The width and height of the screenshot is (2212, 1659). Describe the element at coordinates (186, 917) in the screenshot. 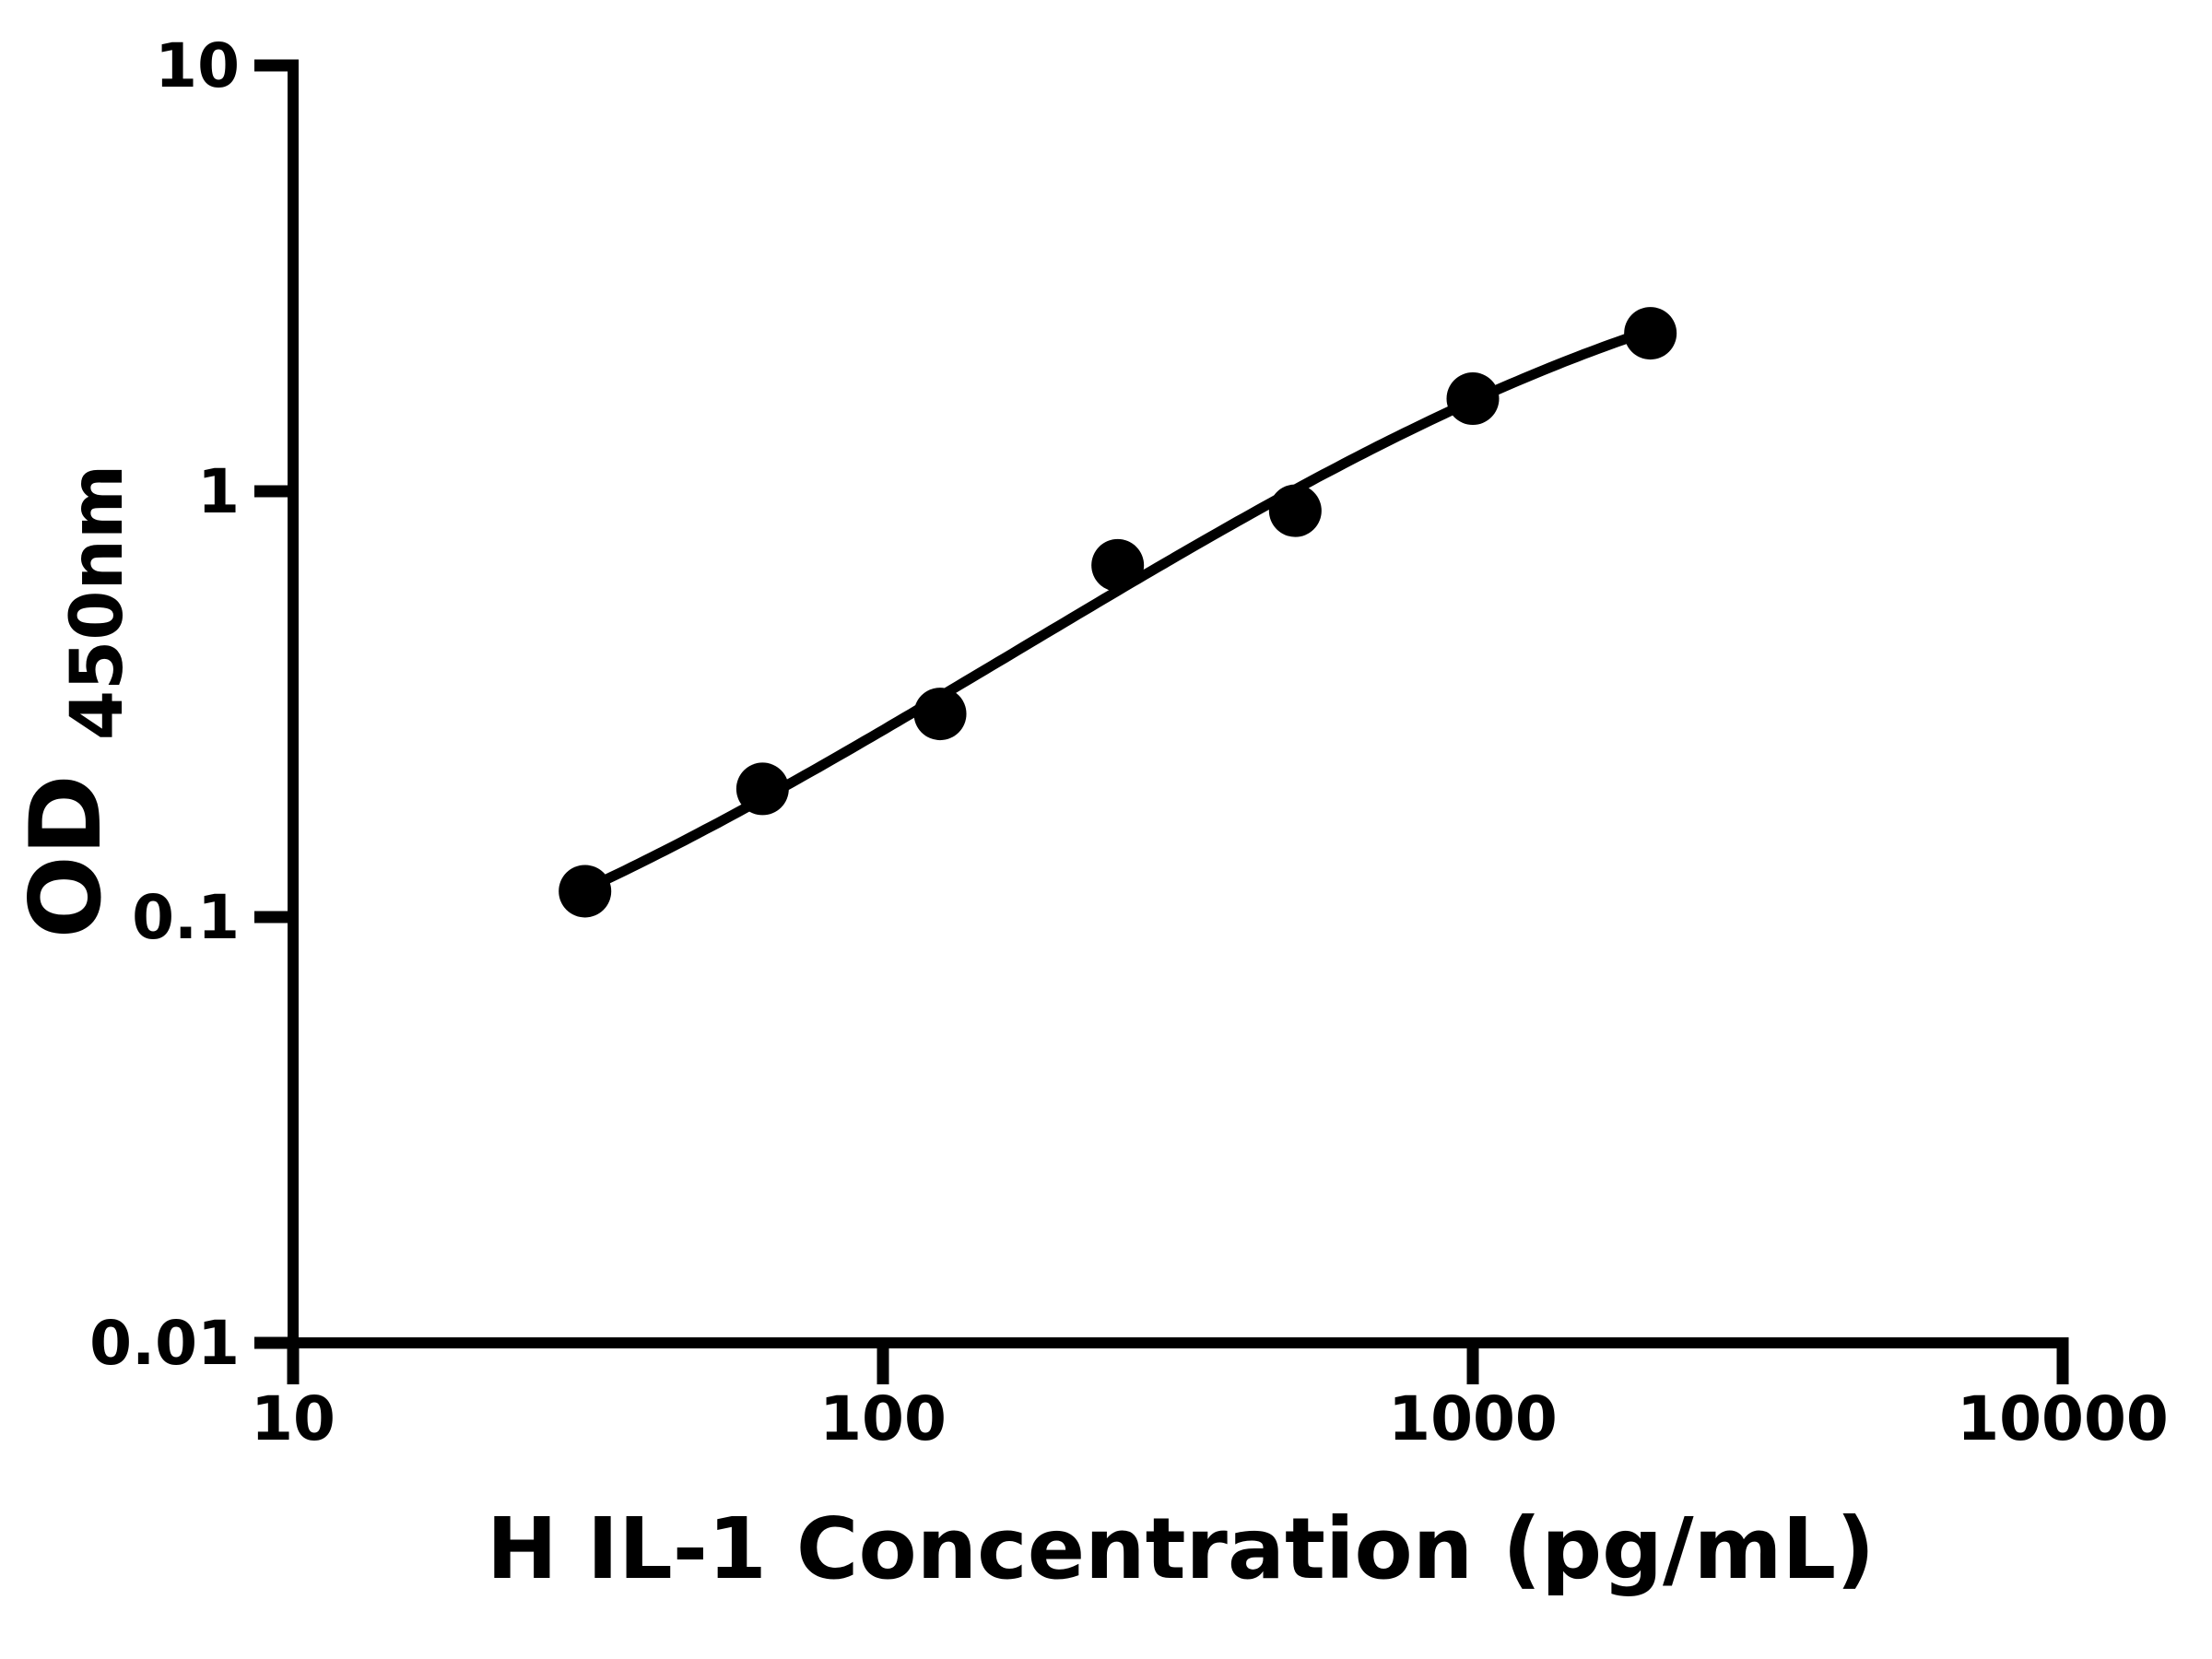

I see `y-tick-label-0.1: 0.1` at that location.